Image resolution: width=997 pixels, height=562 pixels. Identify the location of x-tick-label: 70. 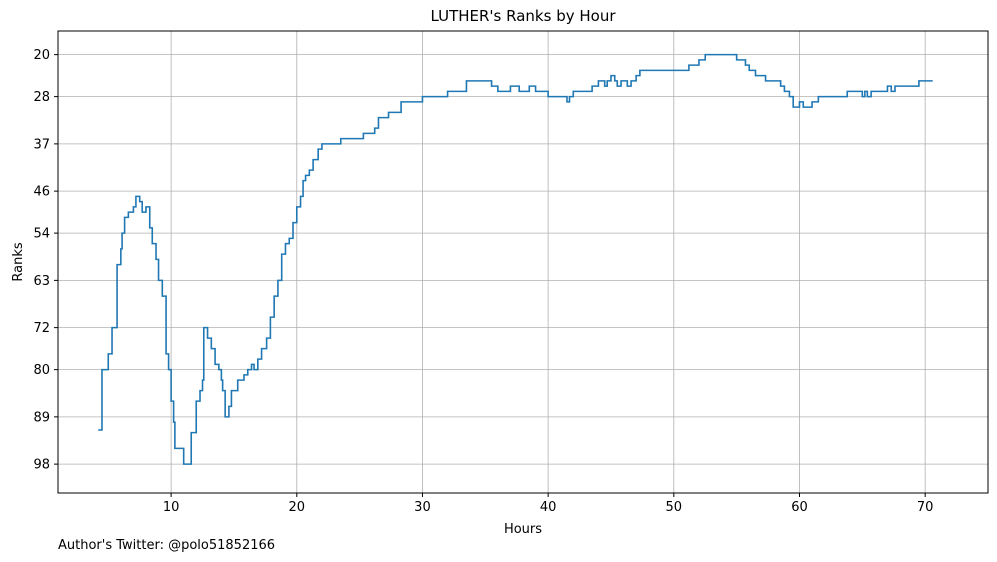
(925, 507).